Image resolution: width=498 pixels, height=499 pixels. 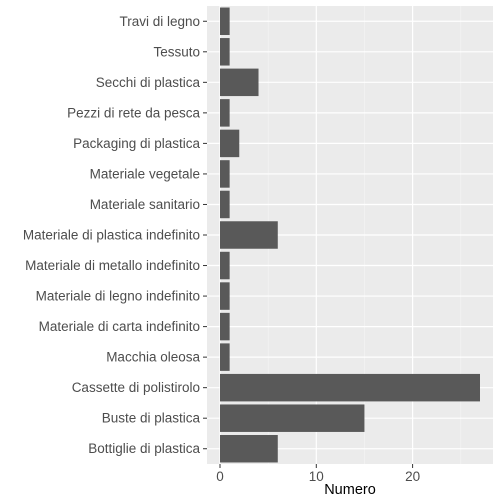 What do you see at coordinates (148, 82) in the screenshot?
I see `y-tick-label: Secchi di plastica` at bounding box center [148, 82].